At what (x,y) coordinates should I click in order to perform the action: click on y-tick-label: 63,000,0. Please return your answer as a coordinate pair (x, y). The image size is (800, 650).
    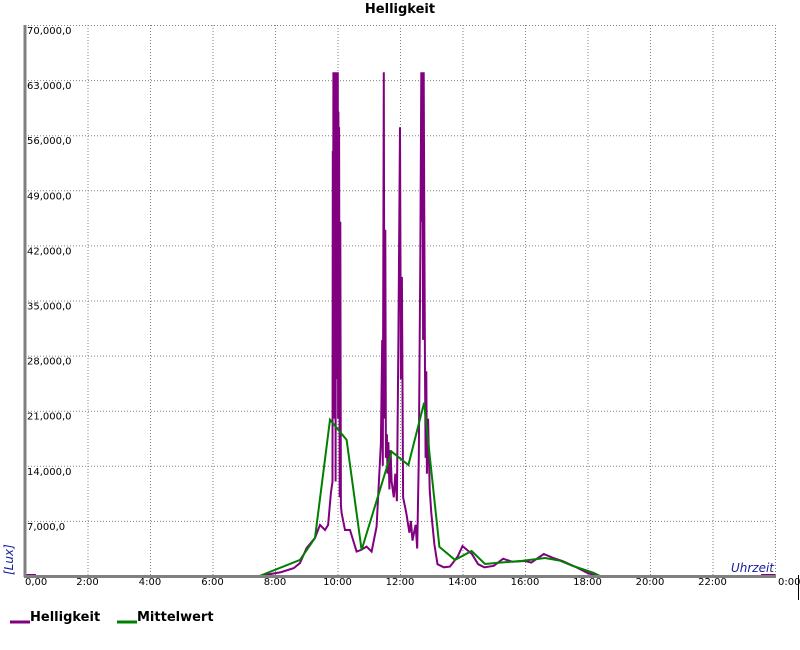
    Looking at the image, I should click on (49, 86).